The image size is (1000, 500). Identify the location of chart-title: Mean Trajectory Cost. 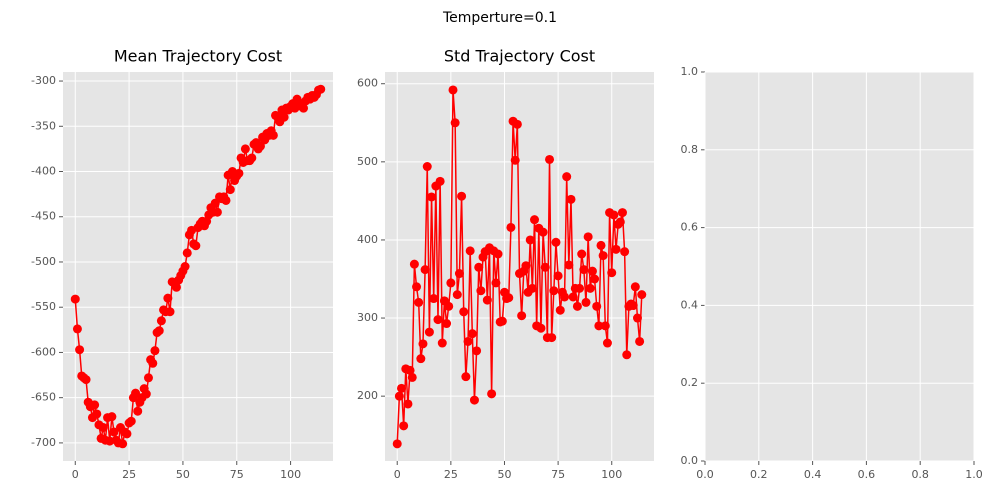
(198, 56).